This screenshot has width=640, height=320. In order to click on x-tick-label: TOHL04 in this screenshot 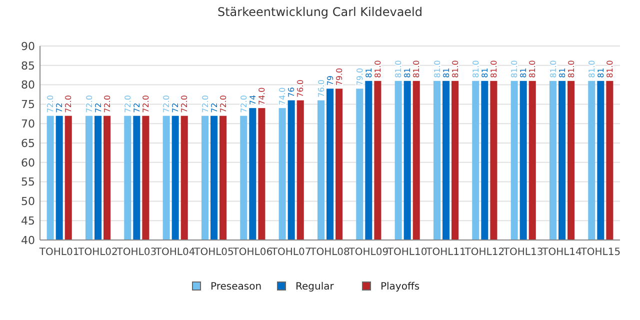, I will do `click(175, 252)`.